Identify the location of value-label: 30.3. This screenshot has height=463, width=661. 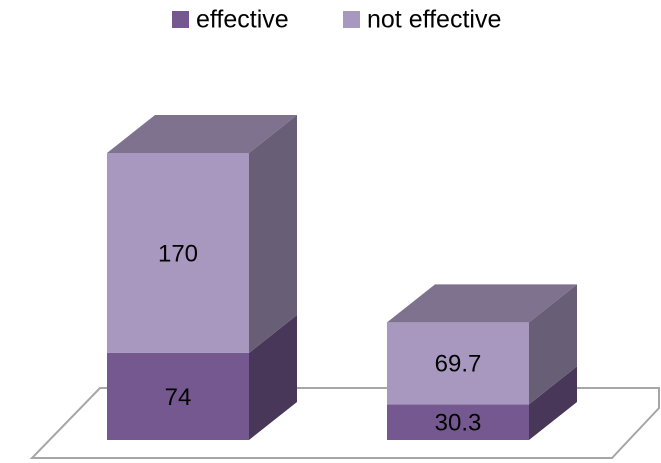
(458, 423).